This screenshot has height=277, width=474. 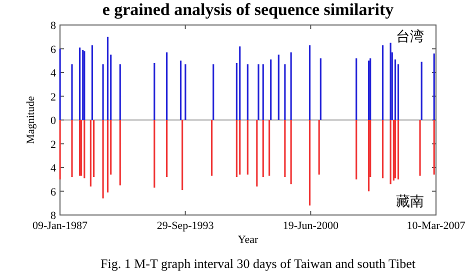 I want to click on x-tick-label: 10-Mar-2007, so click(x=436, y=226).